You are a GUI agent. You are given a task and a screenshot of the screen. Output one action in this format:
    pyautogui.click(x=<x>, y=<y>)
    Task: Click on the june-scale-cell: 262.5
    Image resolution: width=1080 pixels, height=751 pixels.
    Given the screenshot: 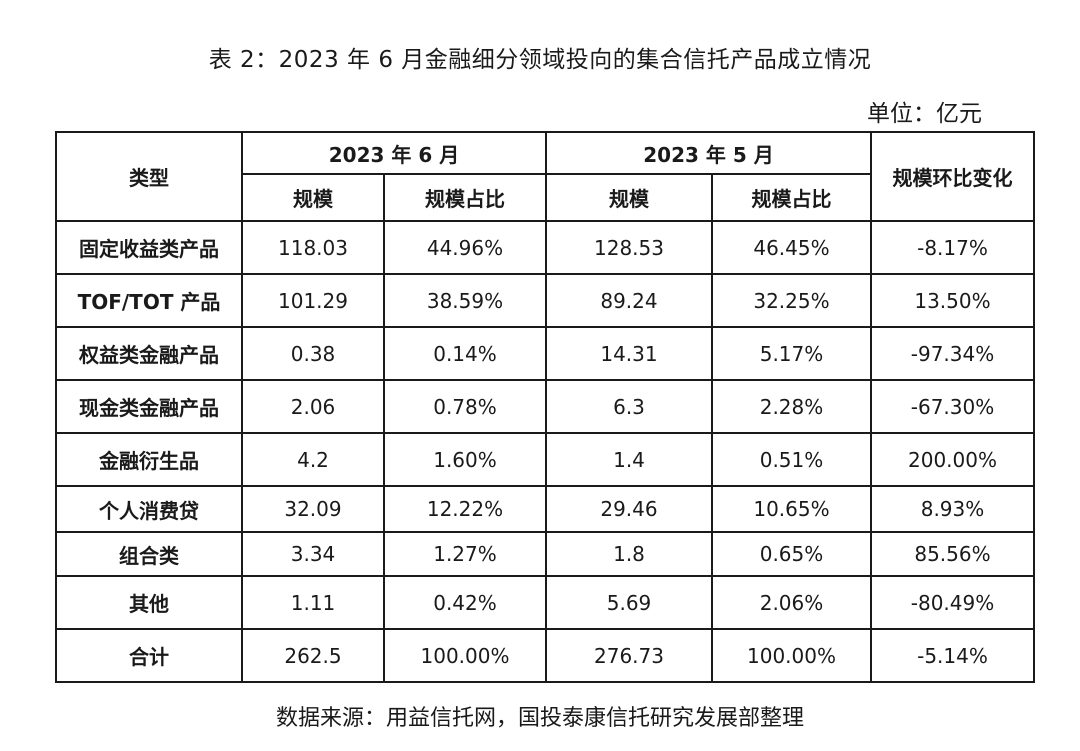 What is the action you would take?
    pyautogui.click(x=313, y=655)
    